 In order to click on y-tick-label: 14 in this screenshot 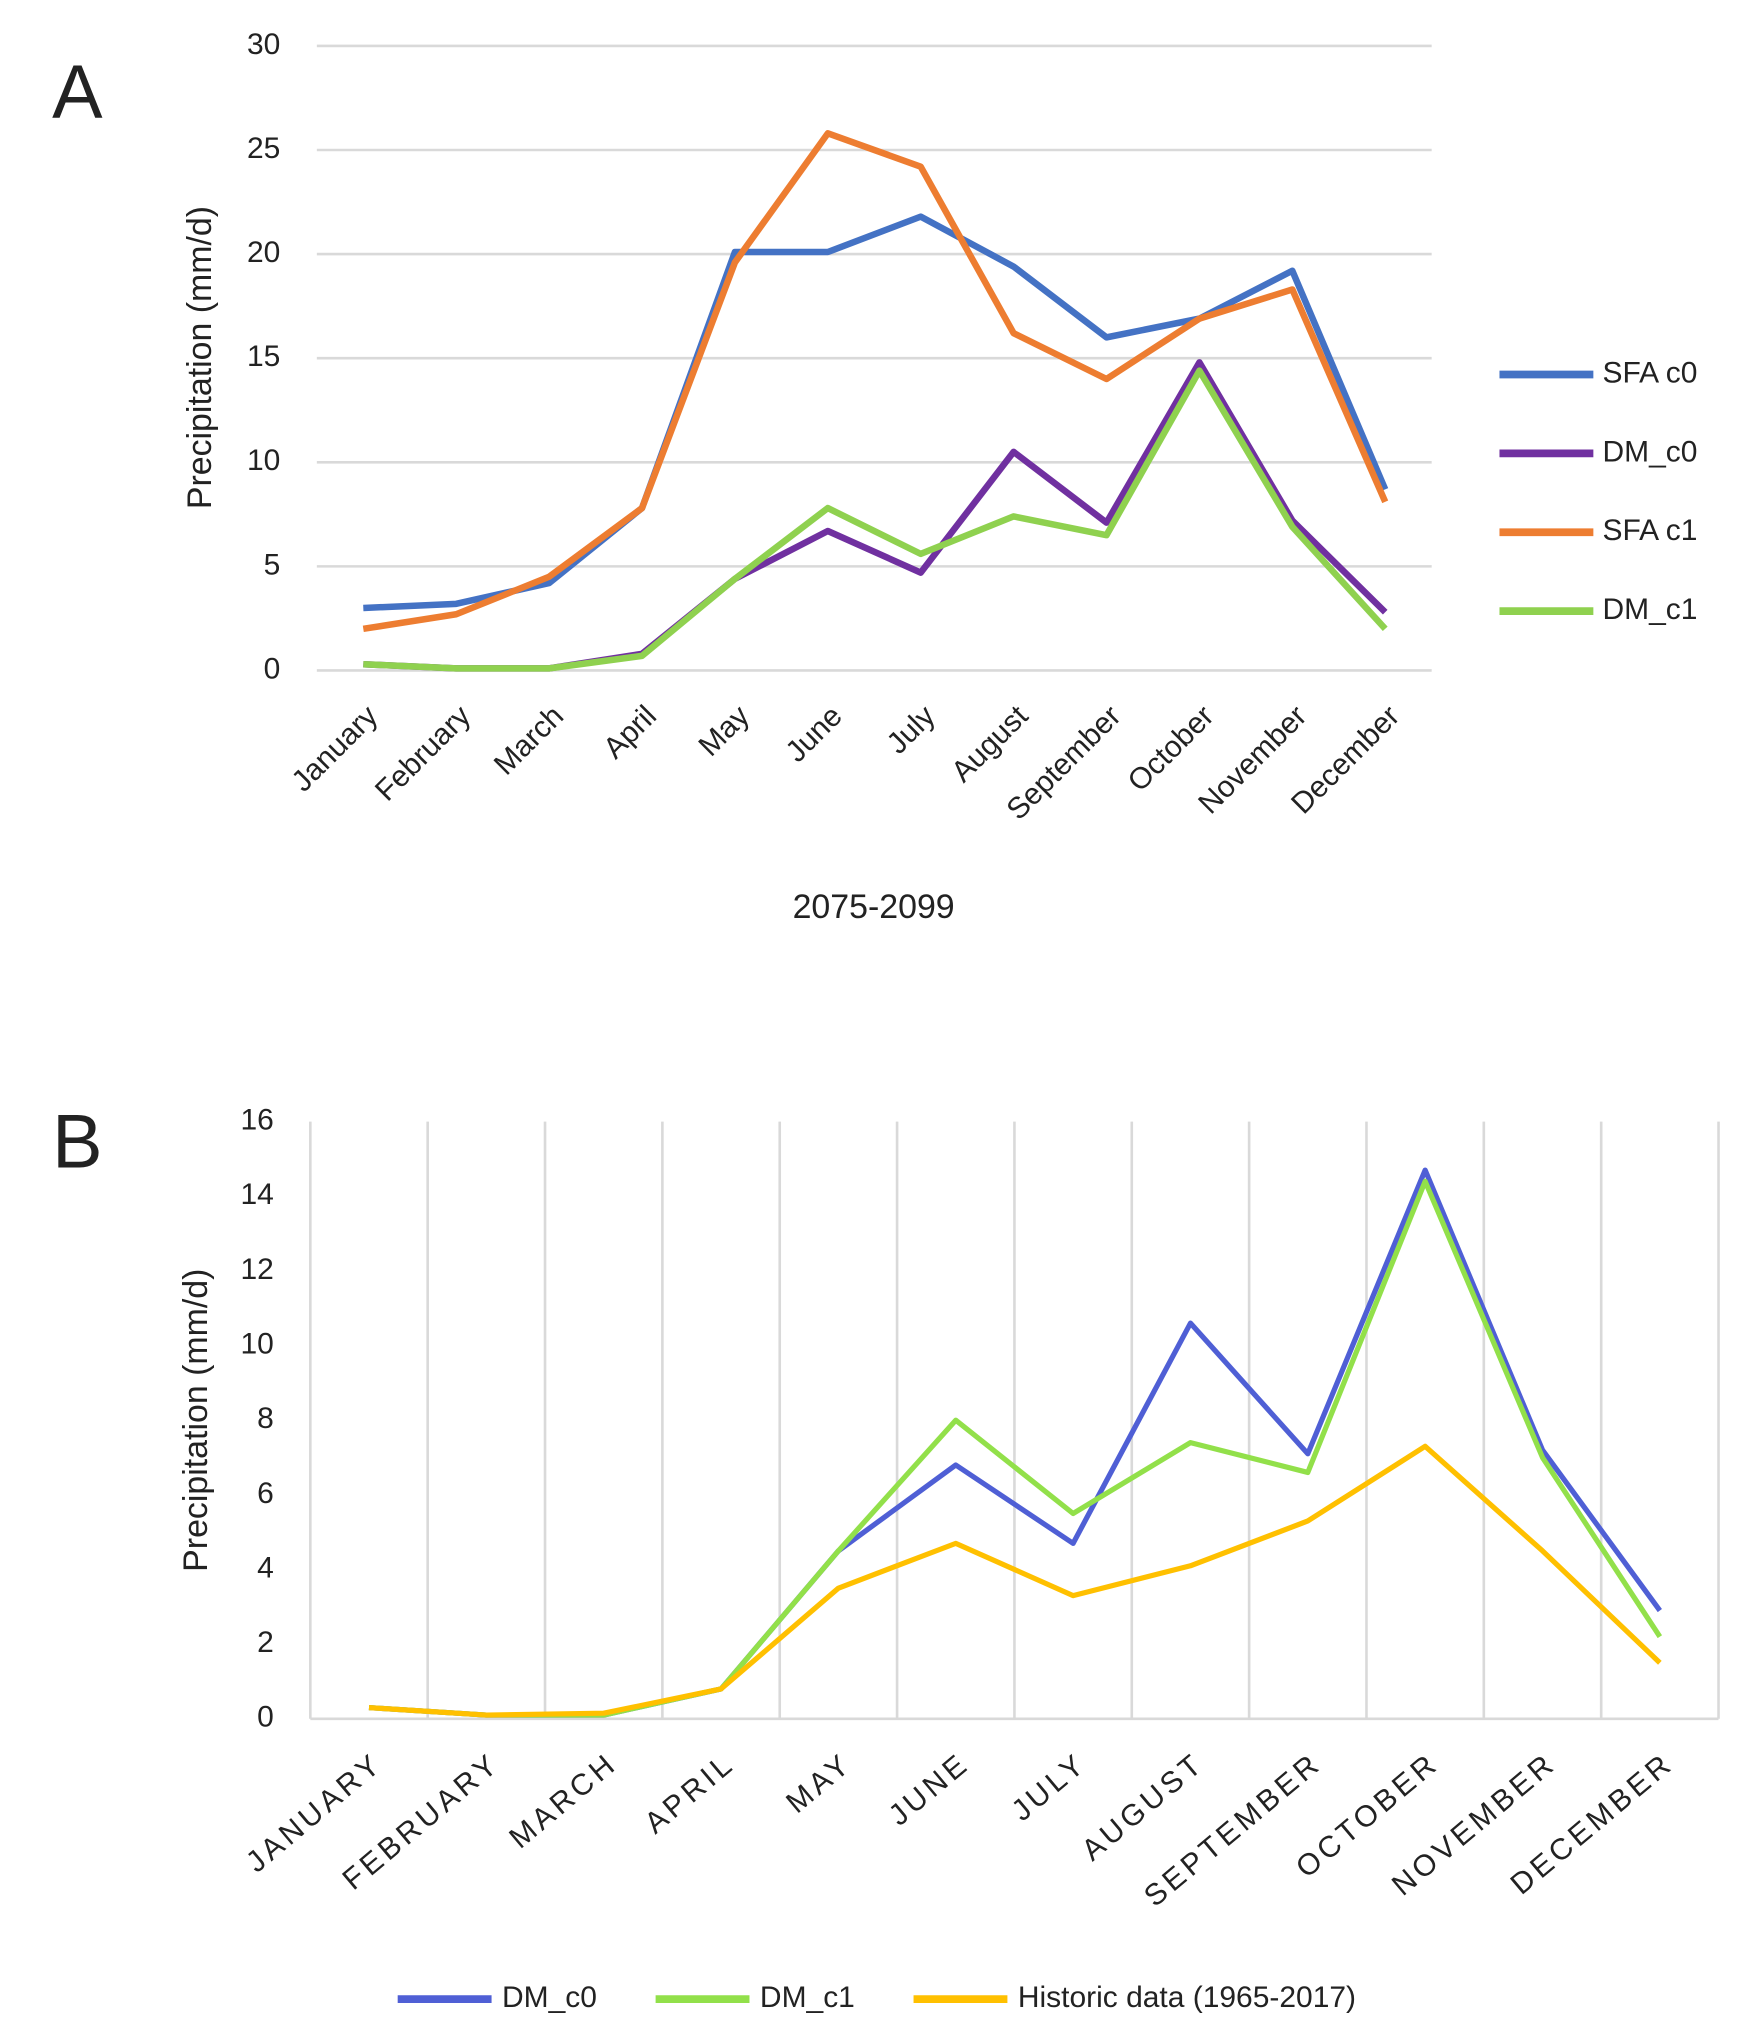, I will do `click(256, 1194)`.